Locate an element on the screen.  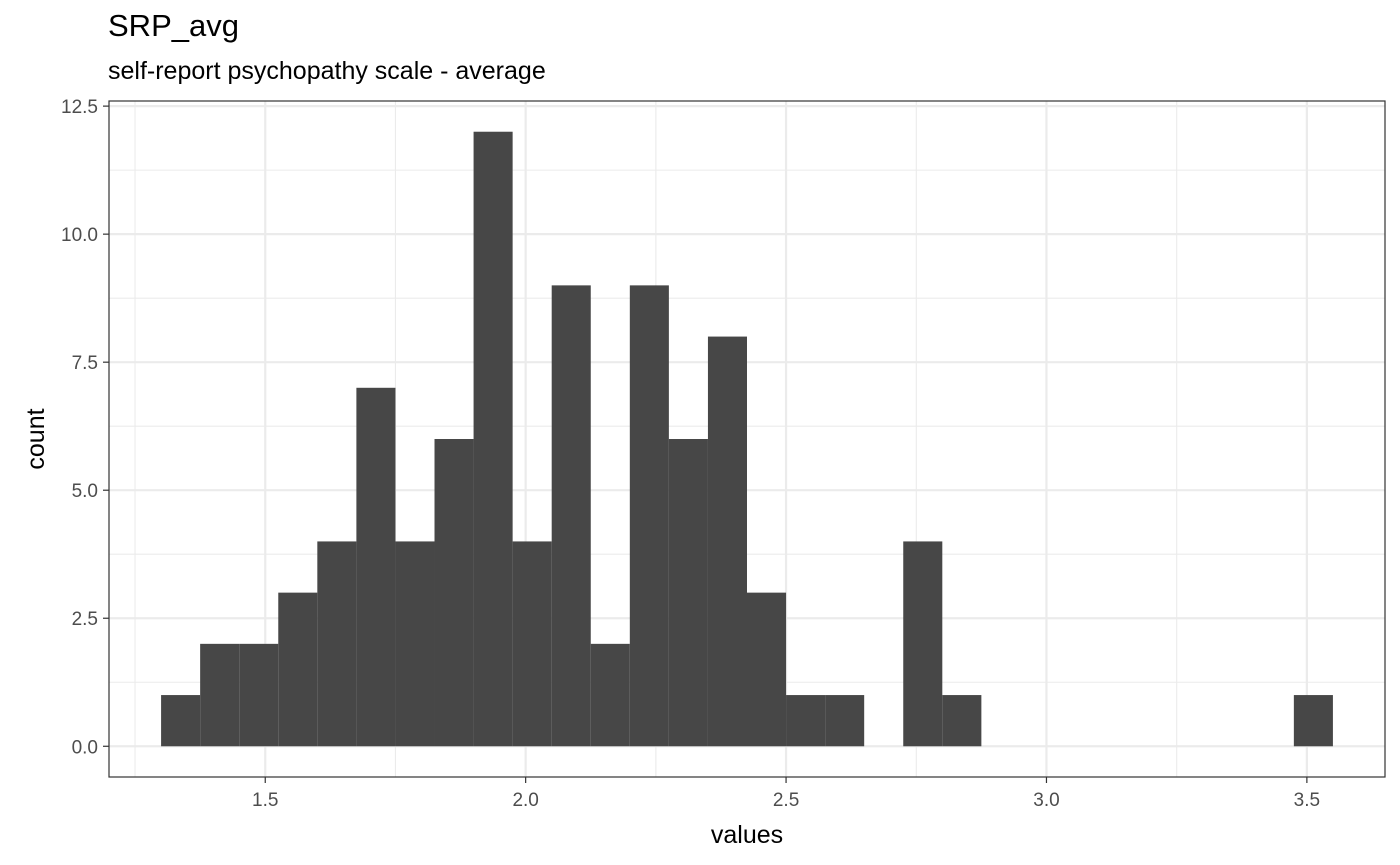
y-tick-label: 10.0 is located at coordinates (79, 235).